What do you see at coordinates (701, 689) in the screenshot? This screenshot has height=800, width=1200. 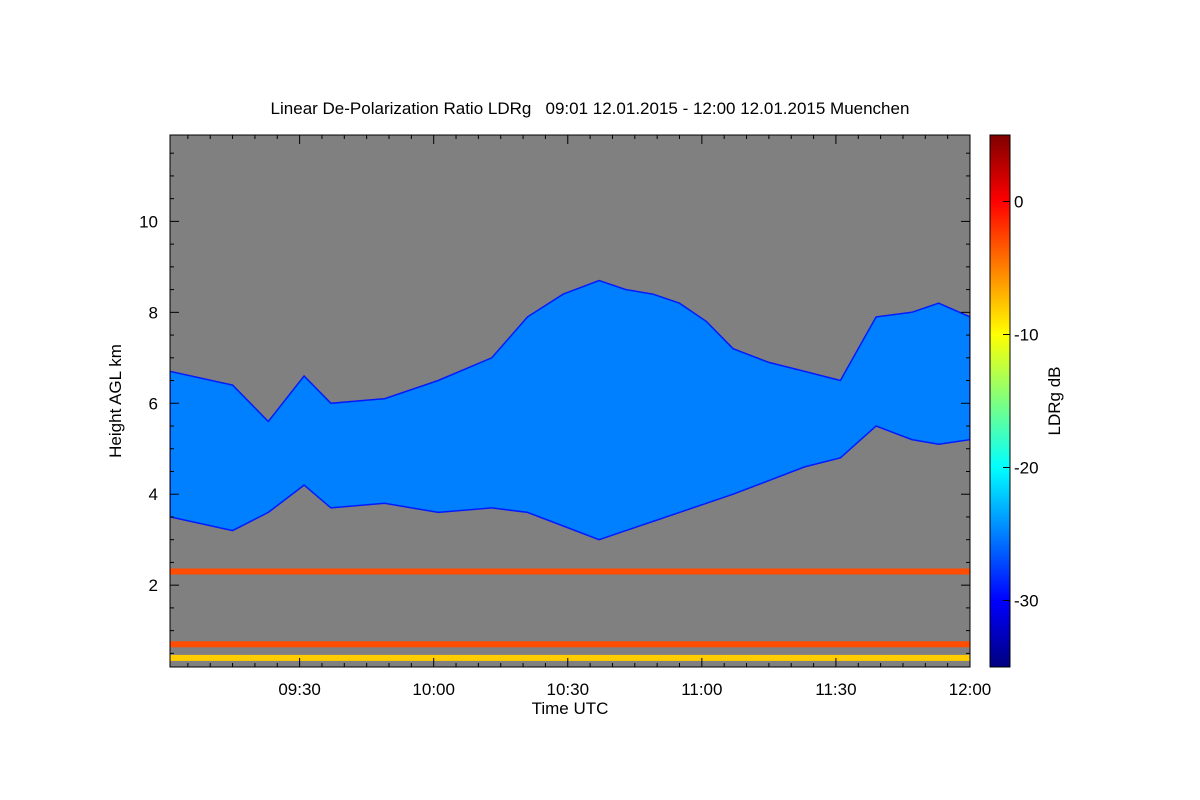 I see `x-tick-label: 11:00` at bounding box center [701, 689].